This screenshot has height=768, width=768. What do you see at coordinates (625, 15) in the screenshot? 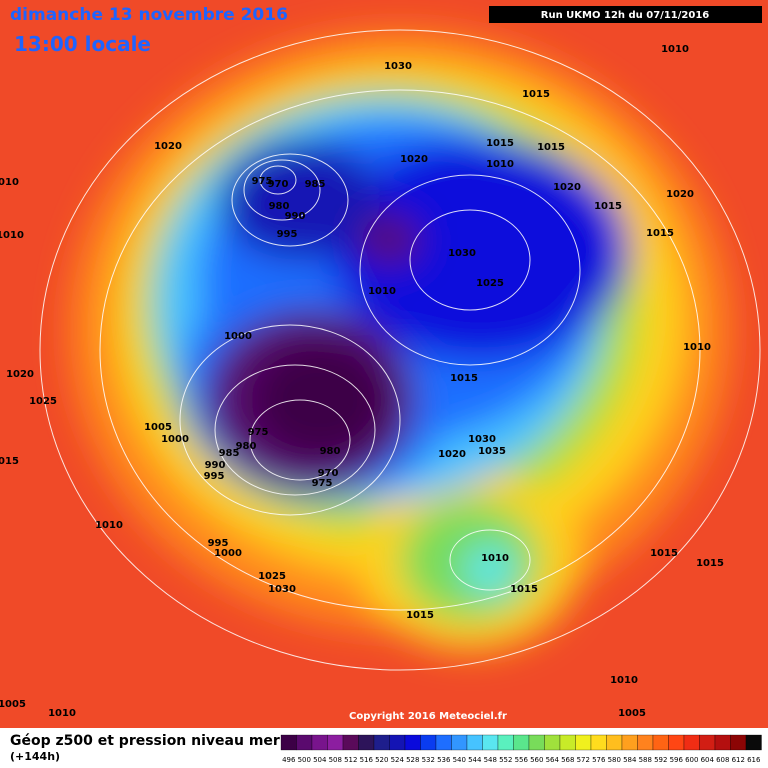
I see `run-info: Run UKMO 12h du 07/11/2016` at bounding box center [625, 15].